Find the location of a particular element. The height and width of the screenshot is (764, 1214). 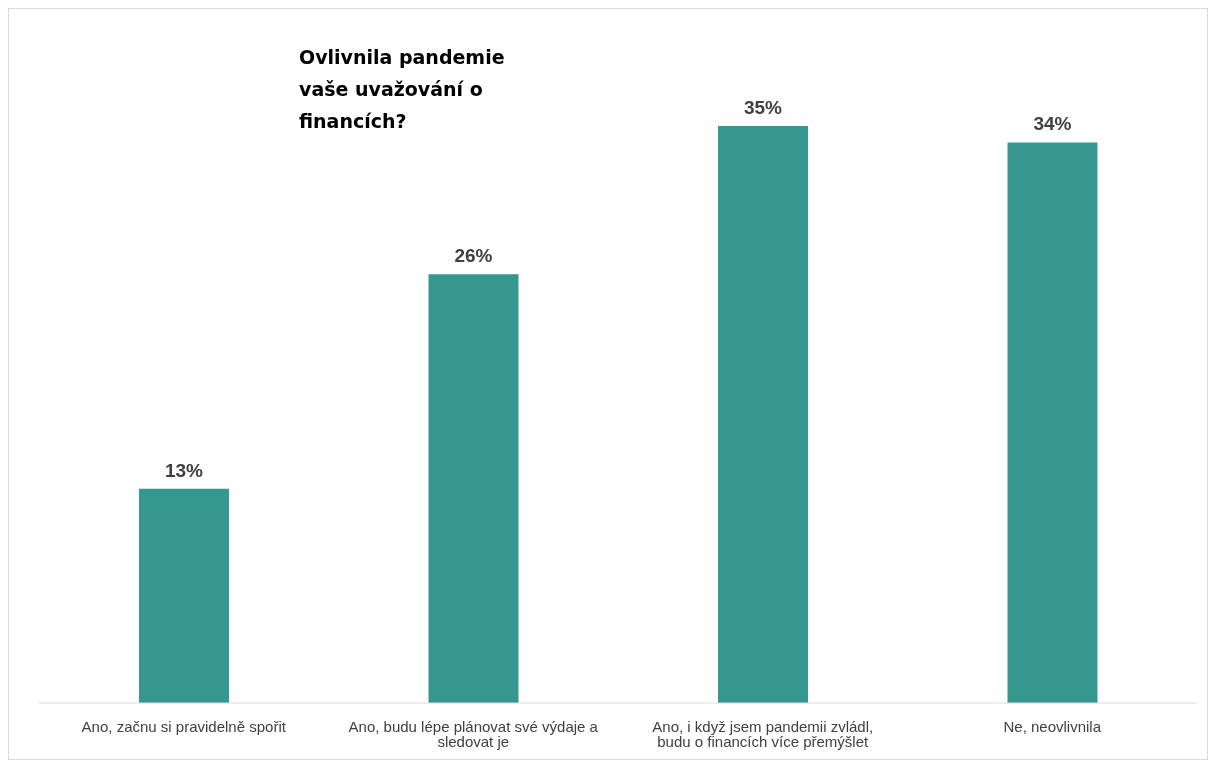

x-tick-label: Ano, začnu si pravidelně spořit is located at coordinates (184, 726).